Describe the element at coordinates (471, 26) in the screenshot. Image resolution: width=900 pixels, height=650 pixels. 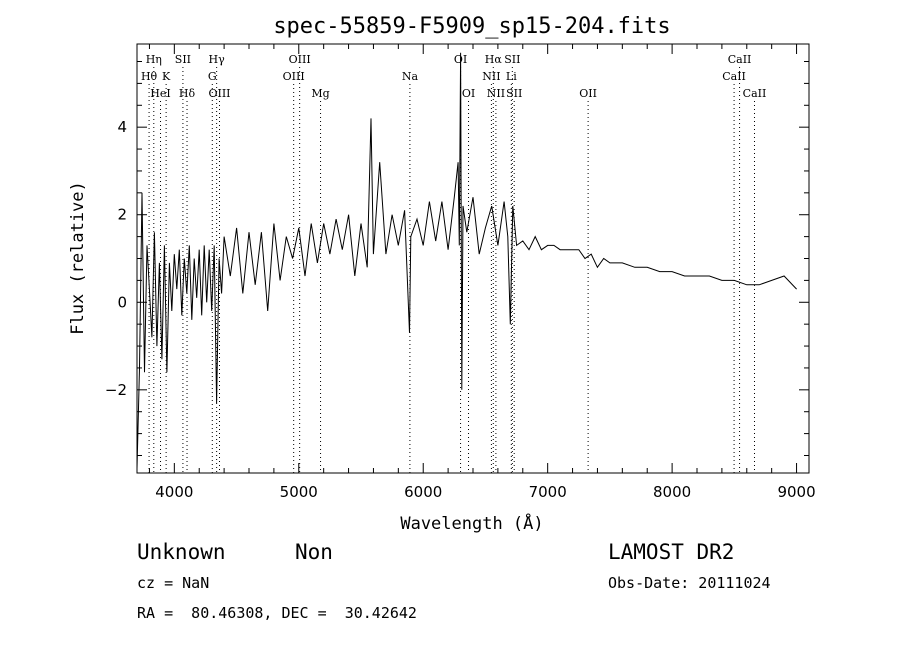
I see `chart-title: spec-55859-F5909_sp15-204.fits` at that location.